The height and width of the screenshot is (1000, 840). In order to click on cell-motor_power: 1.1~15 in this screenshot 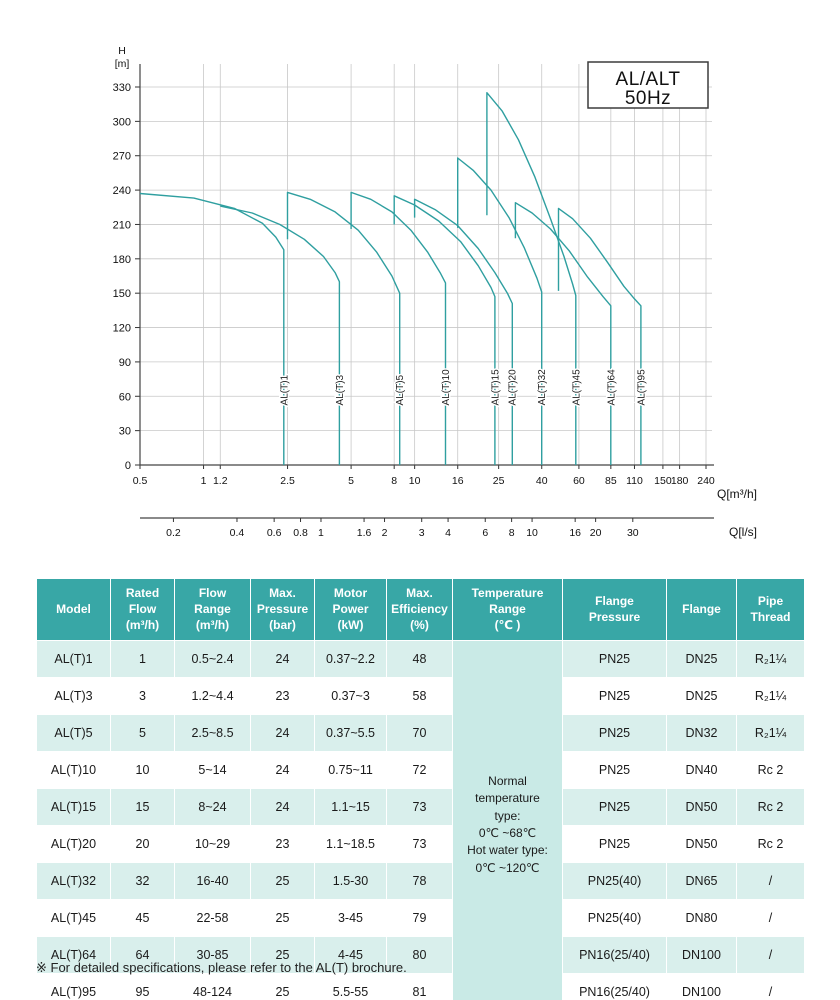, I will do `click(350, 806)`.